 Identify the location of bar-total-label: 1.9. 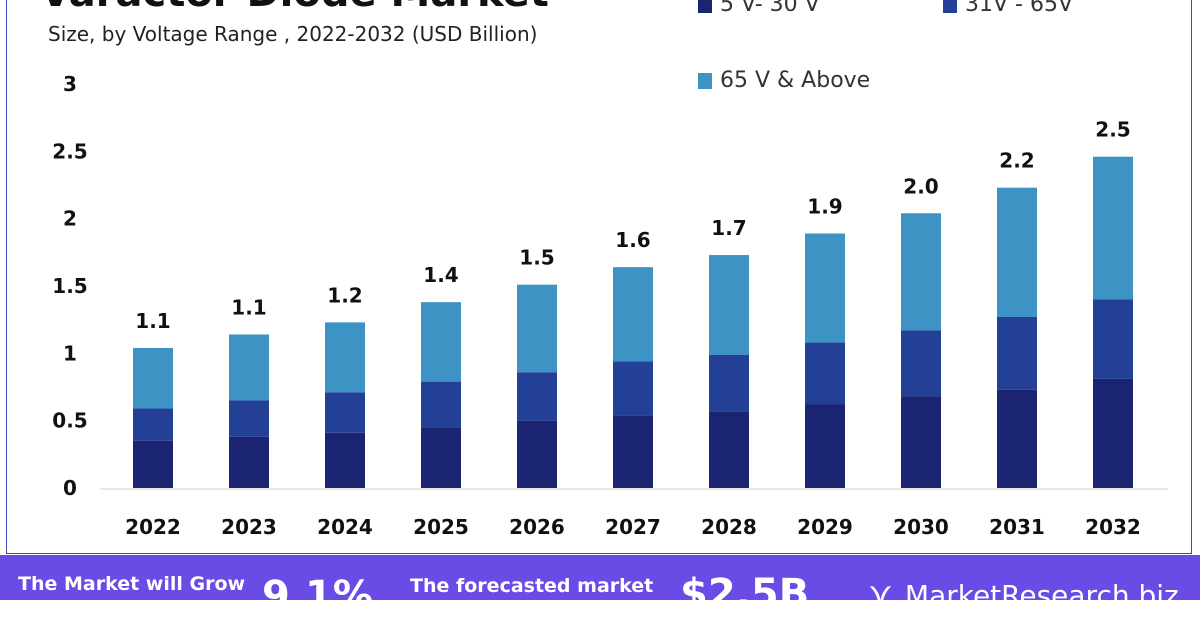
(824, 206).